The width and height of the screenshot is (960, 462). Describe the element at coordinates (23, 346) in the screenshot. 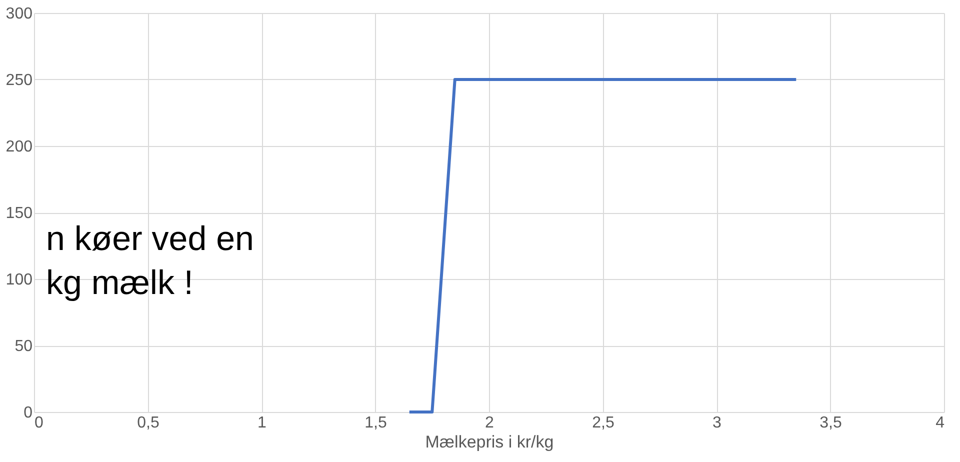

I see `y-tick-label: 50` at that location.